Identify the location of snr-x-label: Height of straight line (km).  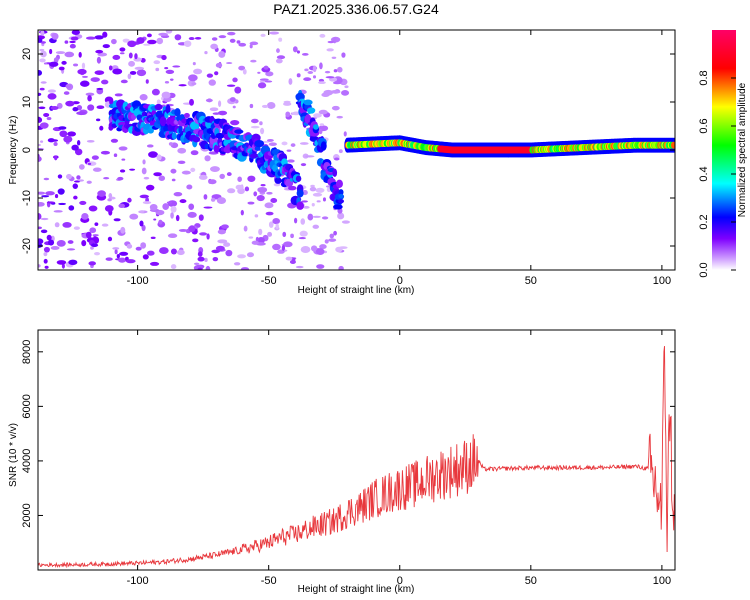
(356, 589).